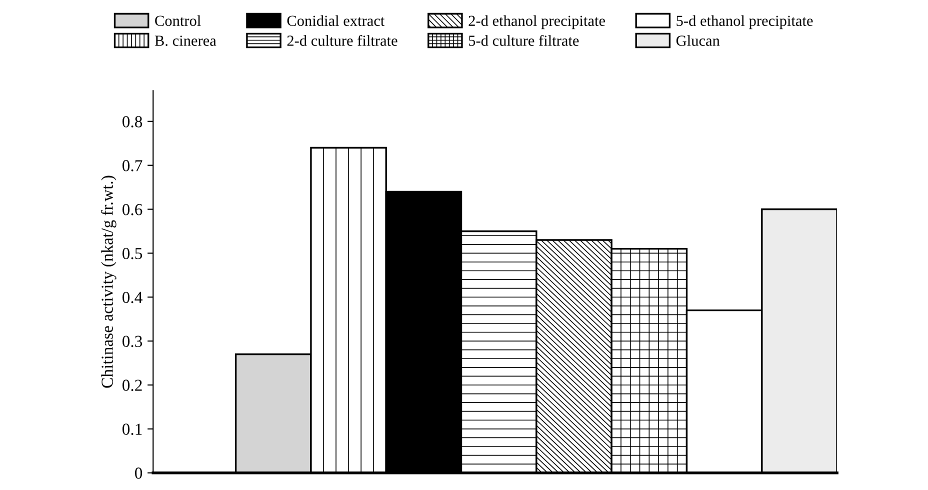 The height and width of the screenshot is (490, 928). I want to click on y-tick-label: 0.5, so click(132, 254).